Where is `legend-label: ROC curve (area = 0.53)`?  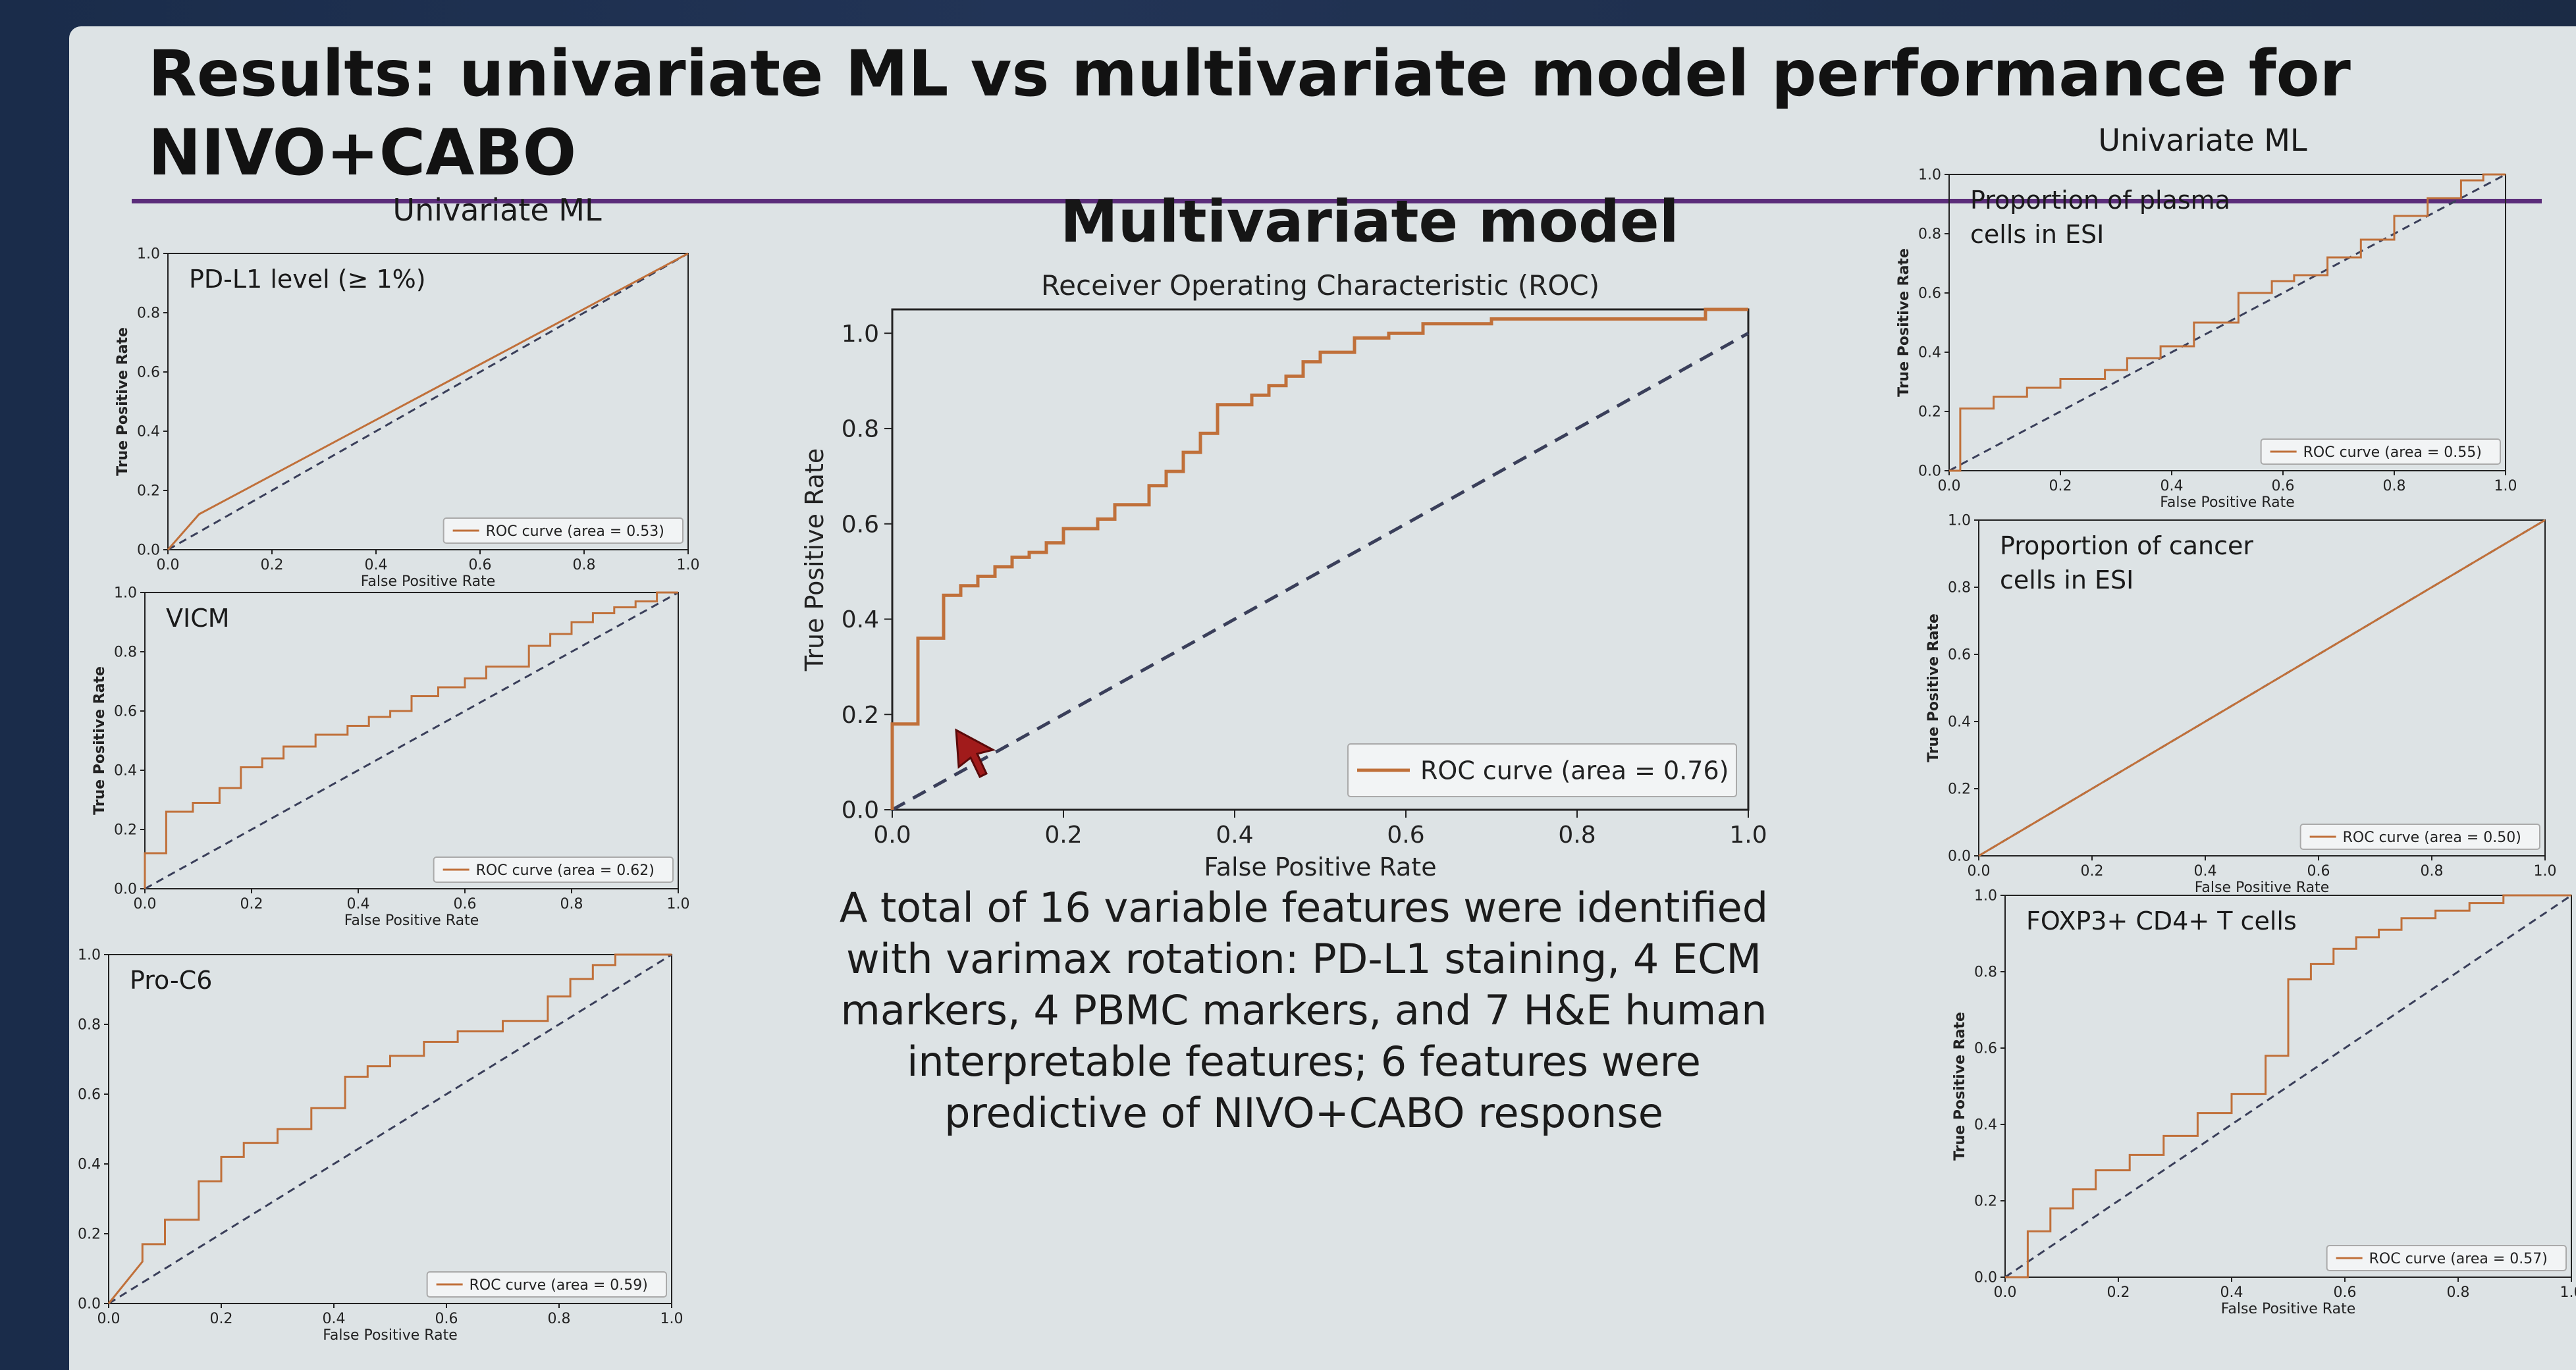
legend-label: ROC curve (area = 0.53) is located at coordinates (575, 531).